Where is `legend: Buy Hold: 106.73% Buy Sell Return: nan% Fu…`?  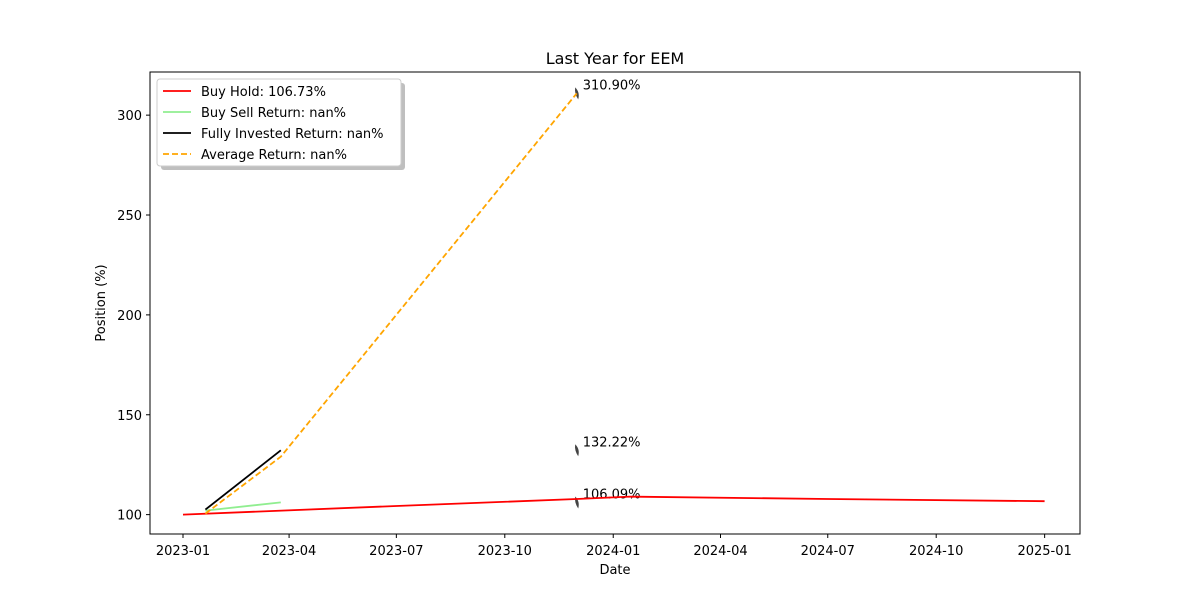 legend: Buy Hold: 106.73% Buy Sell Return: nan% Fu… is located at coordinates (280, 124).